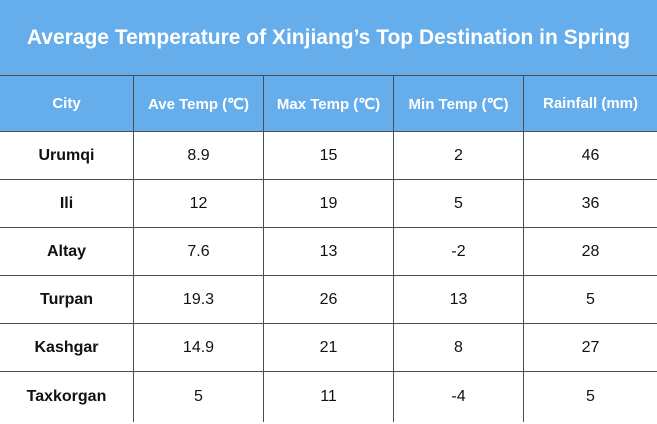  Describe the element at coordinates (199, 156) in the screenshot. I see `value-cell: 8.9` at that location.